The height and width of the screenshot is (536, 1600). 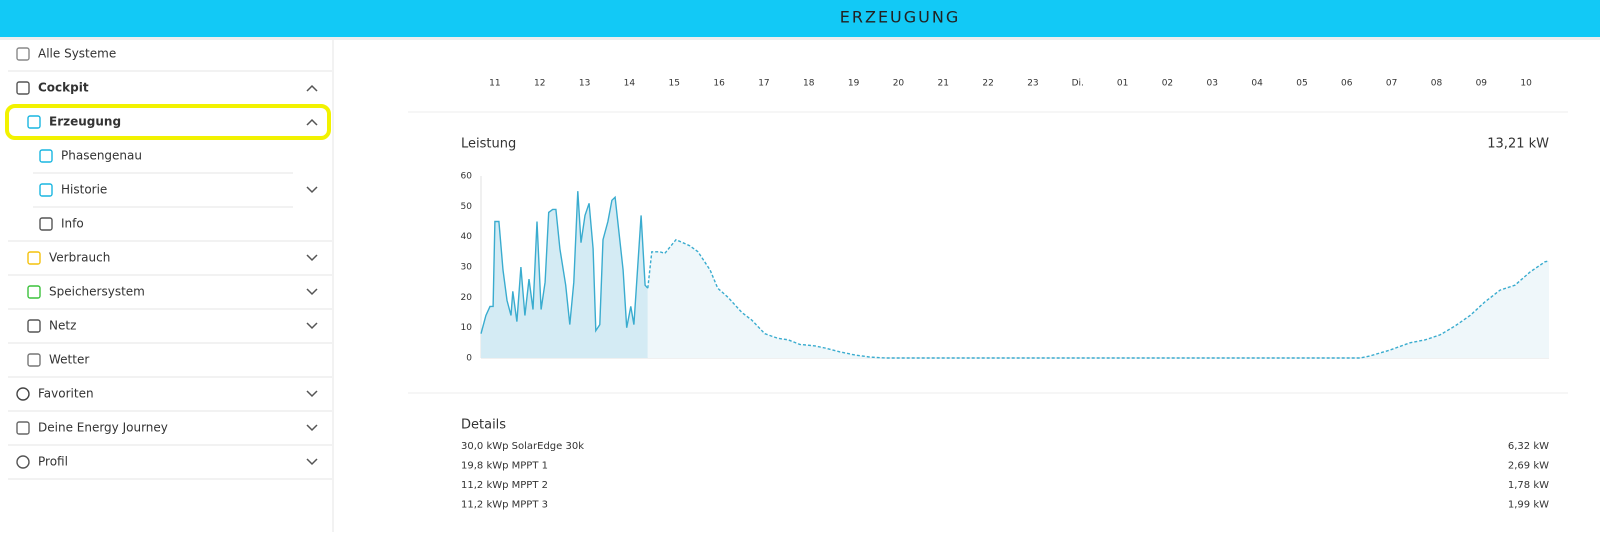 I want to click on y-tick-label: 30, so click(x=467, y=268).